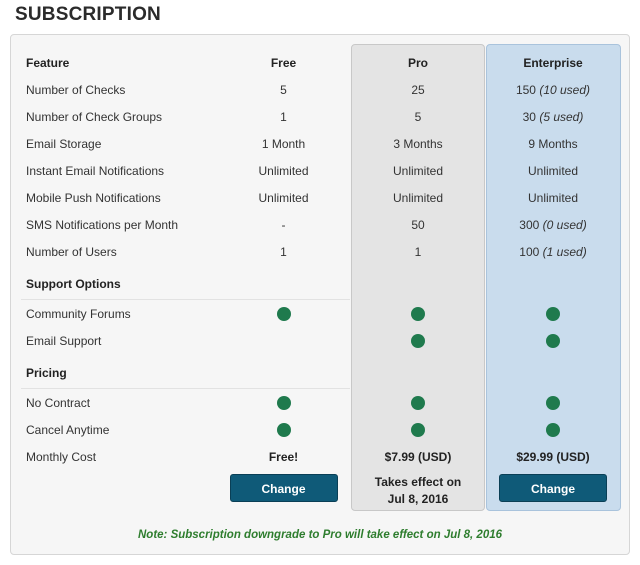  Describe the element at coordinates (71, 251) in the screenshot. I see `feature-label: Number of Users` at that location.